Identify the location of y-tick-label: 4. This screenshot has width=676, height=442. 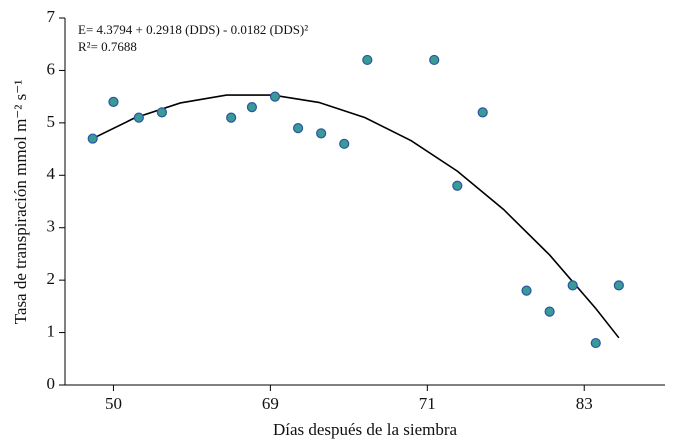
(51, 173).